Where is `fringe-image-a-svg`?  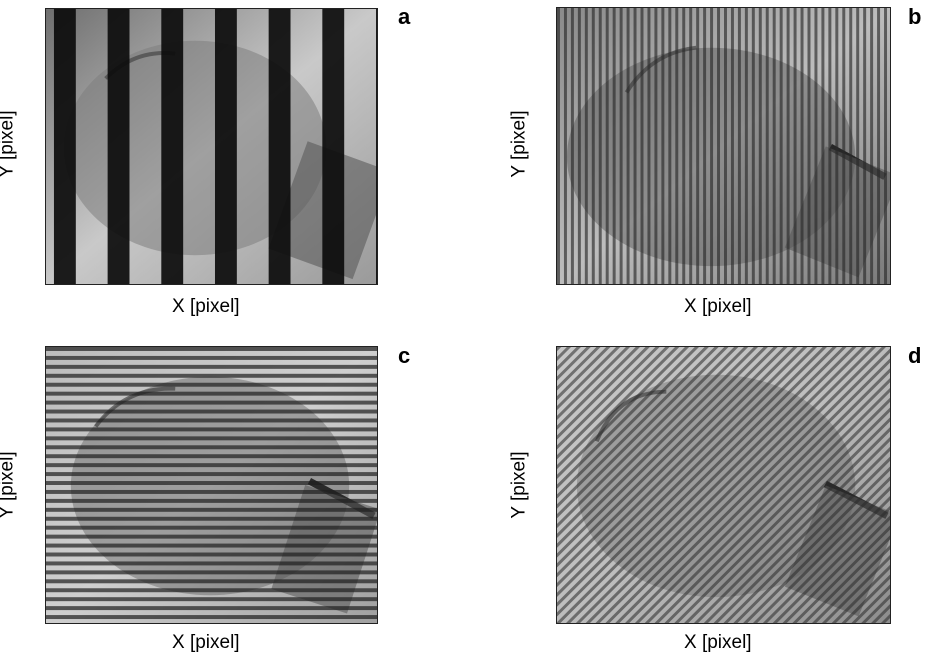 fringe-image-a-svg is located at coordinates (211, 146).